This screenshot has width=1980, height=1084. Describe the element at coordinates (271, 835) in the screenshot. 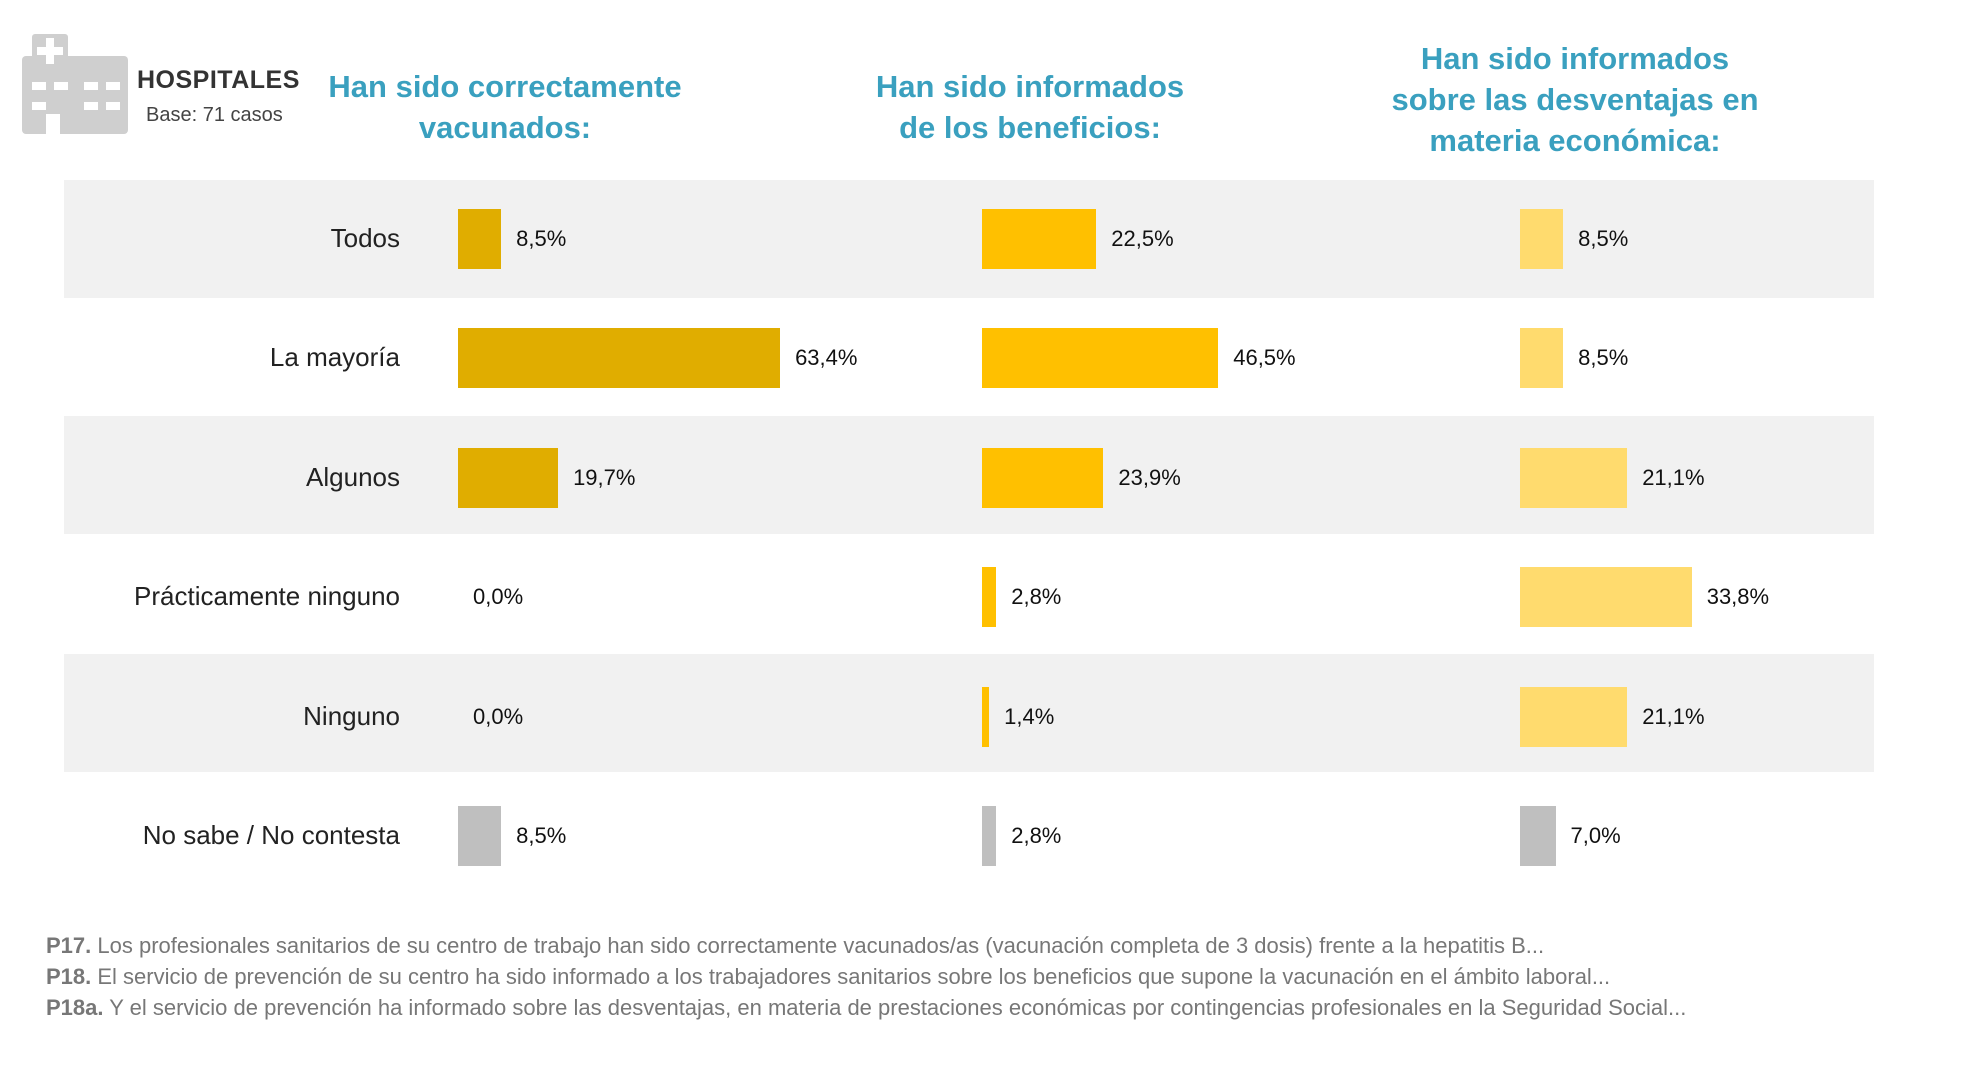

I see `category-label: No sabe / No contesta` at that location.